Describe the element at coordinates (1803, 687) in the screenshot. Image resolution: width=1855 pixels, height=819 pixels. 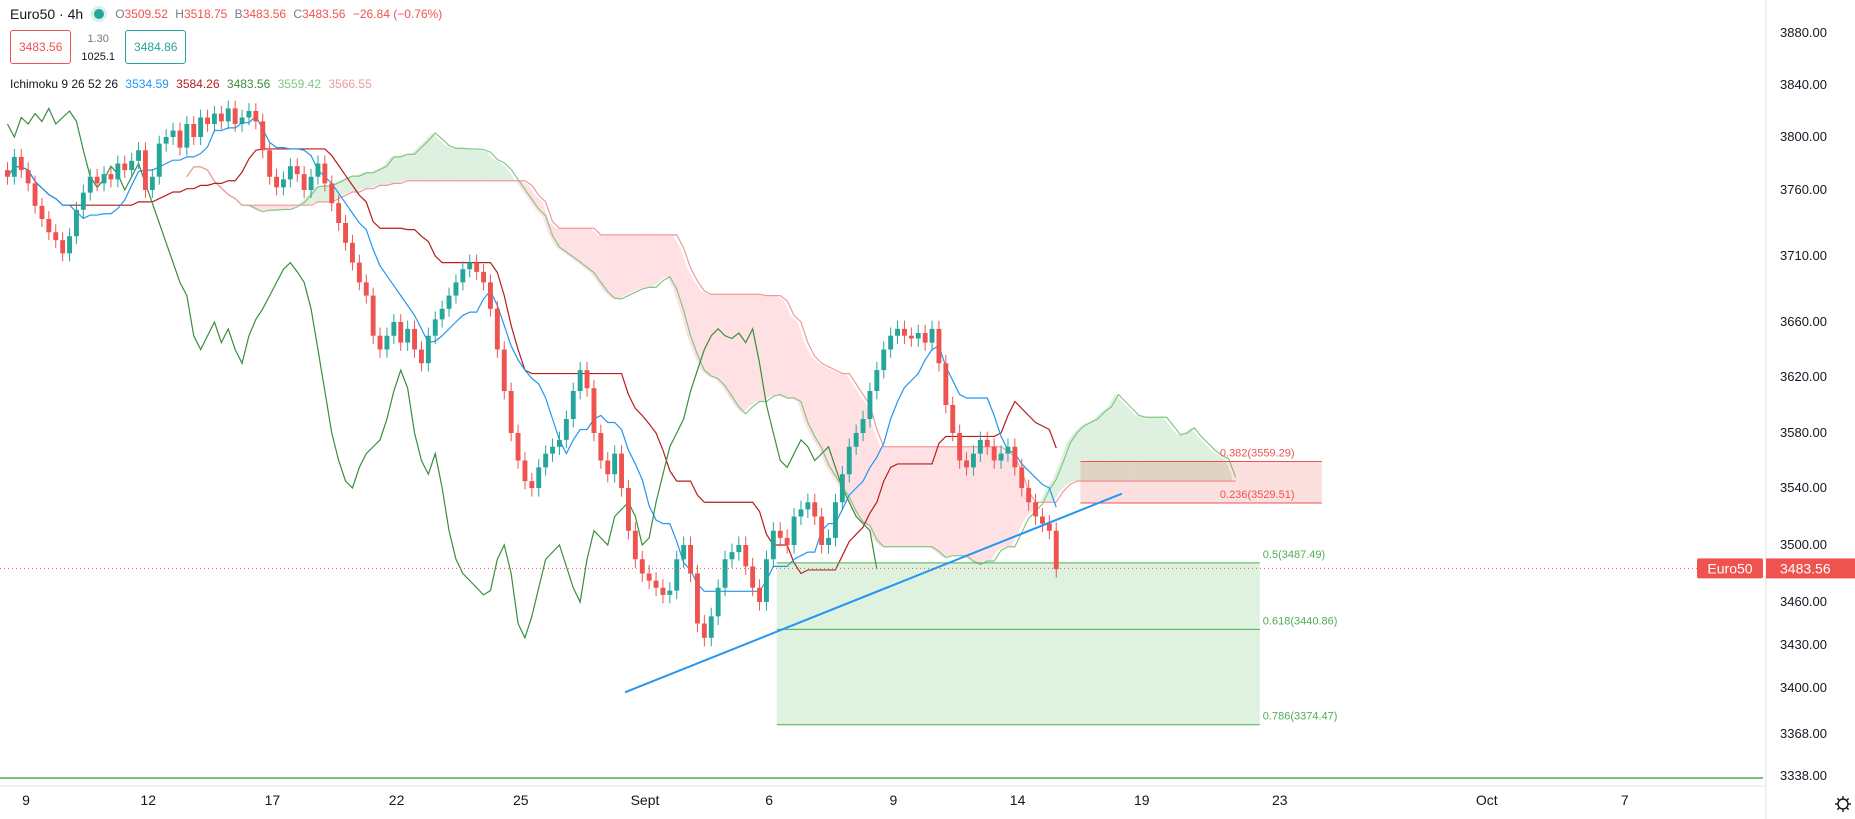
I see `y-tick-label: 3400.00` at that location.